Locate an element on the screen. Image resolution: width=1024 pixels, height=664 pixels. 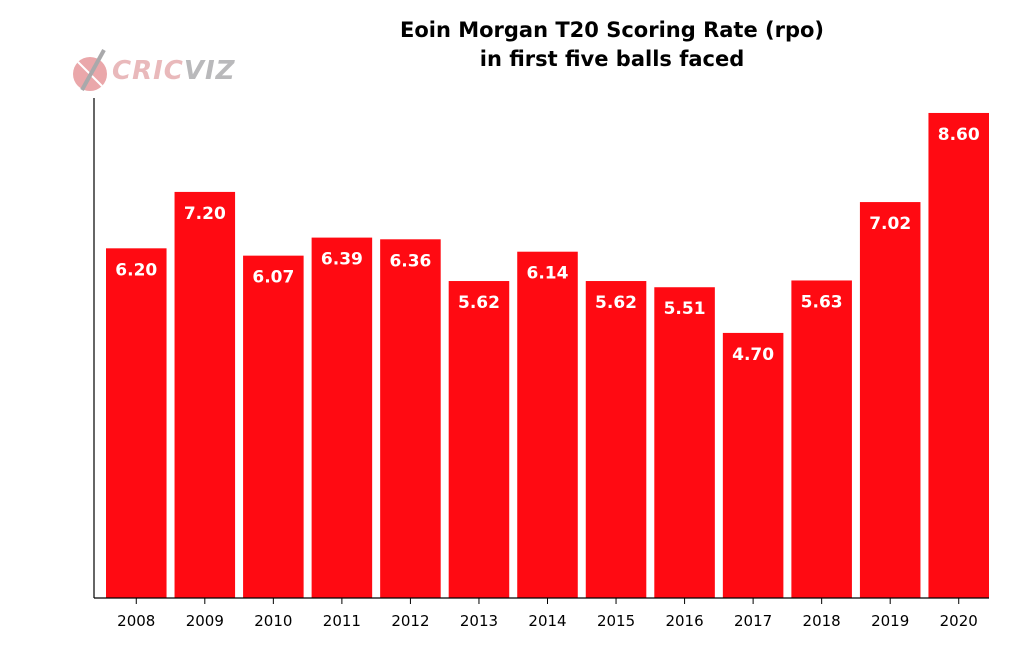
chart-title-line2: in first five balls faced is located at coordinates (612, 59).